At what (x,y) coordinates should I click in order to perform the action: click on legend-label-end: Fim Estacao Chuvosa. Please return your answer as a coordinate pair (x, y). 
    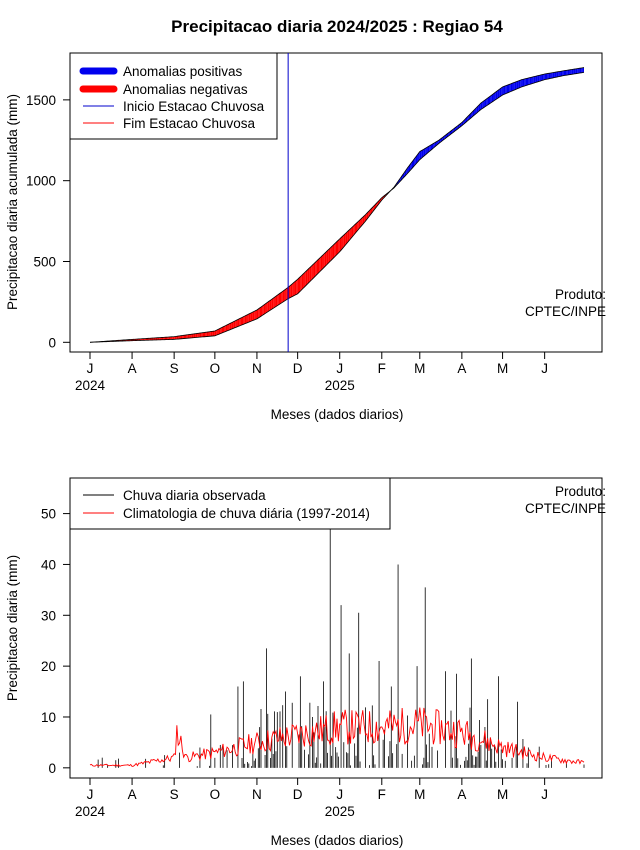
    Looking at the image, I should click on (189, 123).